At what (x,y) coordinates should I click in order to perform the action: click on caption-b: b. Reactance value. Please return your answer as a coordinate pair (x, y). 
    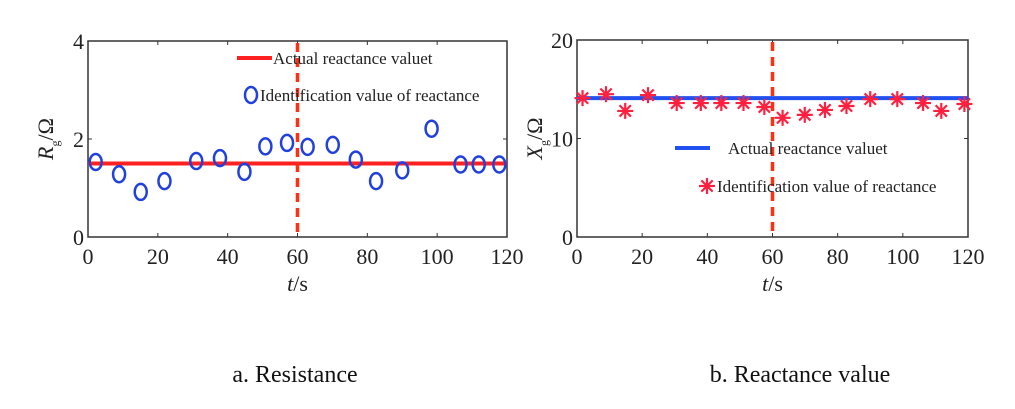
    Looking at the image, I should click on (800, 375).